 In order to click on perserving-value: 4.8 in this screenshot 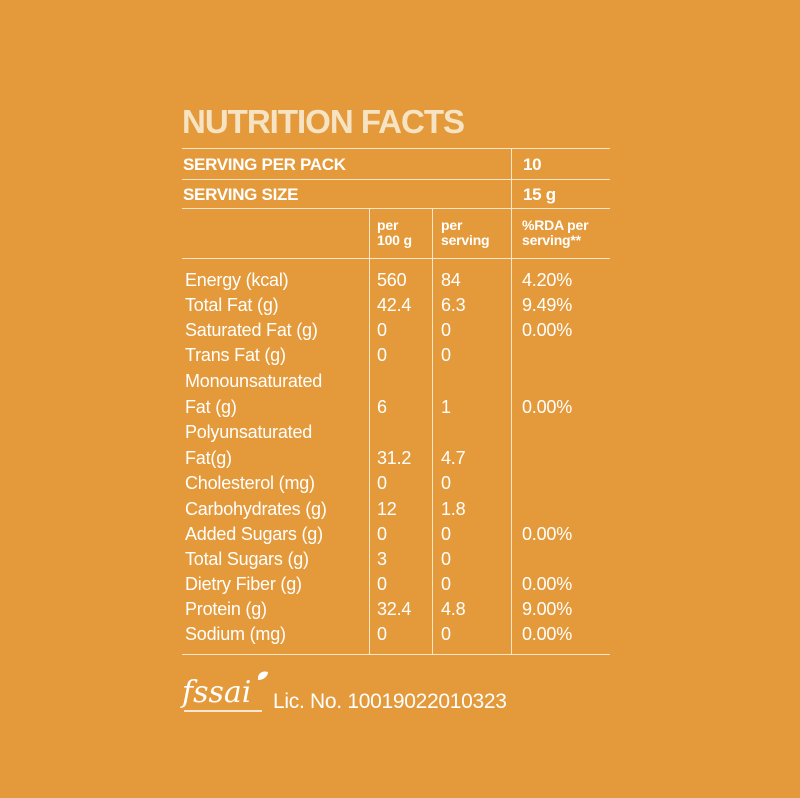, I will do `click(453, 609)`.